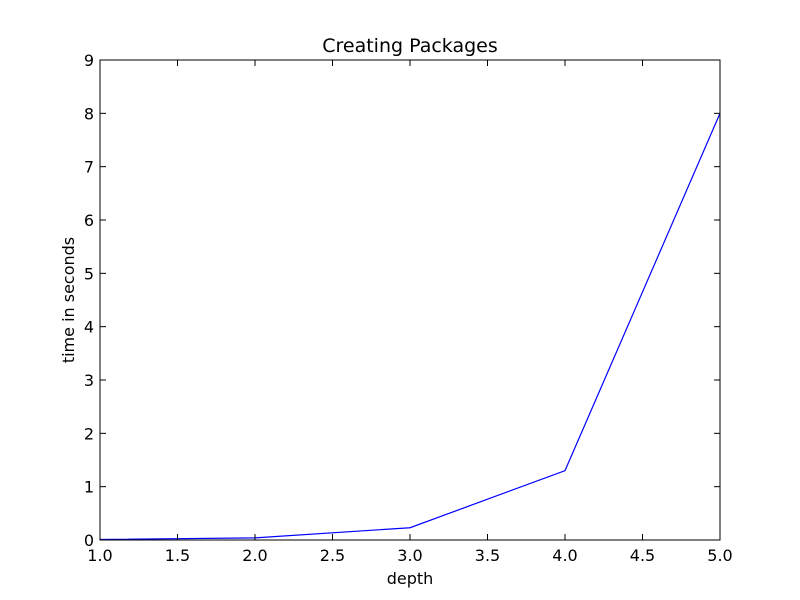 This screenshot has width=800, height=600. What do you see at coordinates (99, 555) in the screenshot?
I see `x-tick-label: 1.0` at bounding box center [99, 555].